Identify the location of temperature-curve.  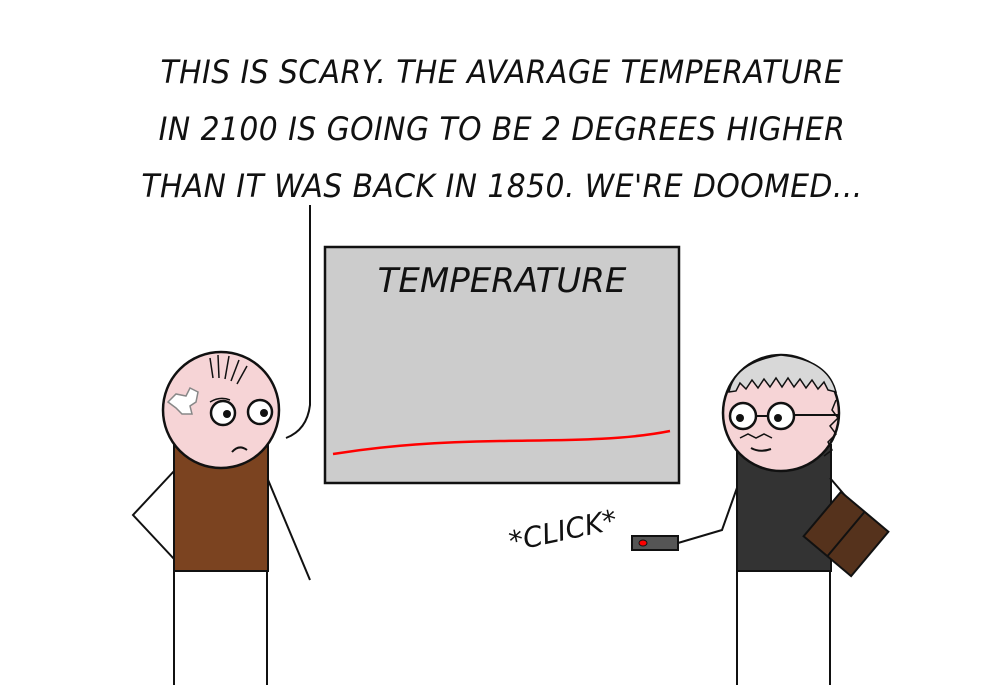
(501, 442).